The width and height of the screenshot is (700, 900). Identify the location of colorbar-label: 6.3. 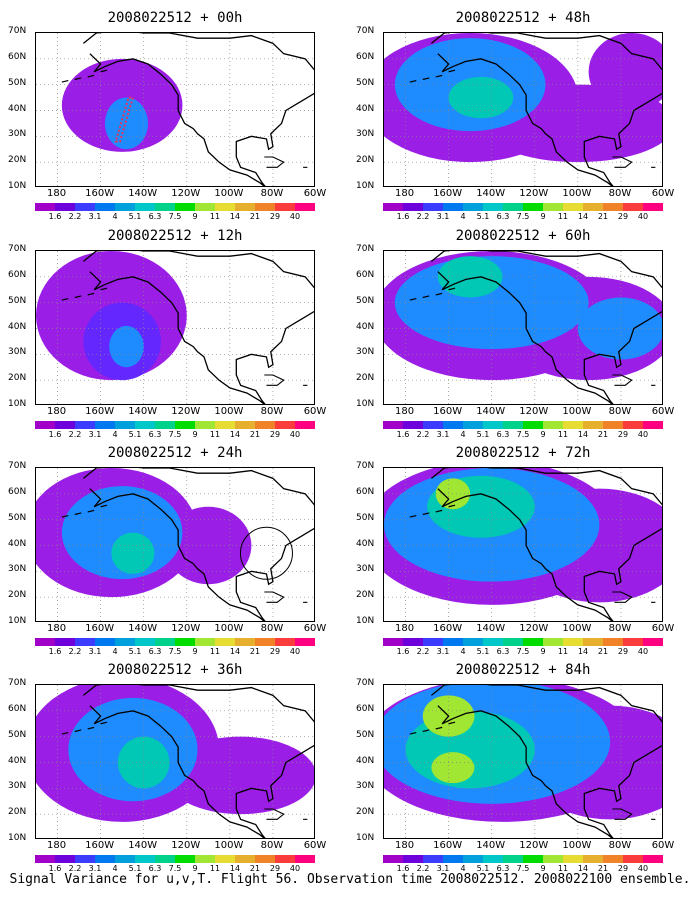
(503, 651).